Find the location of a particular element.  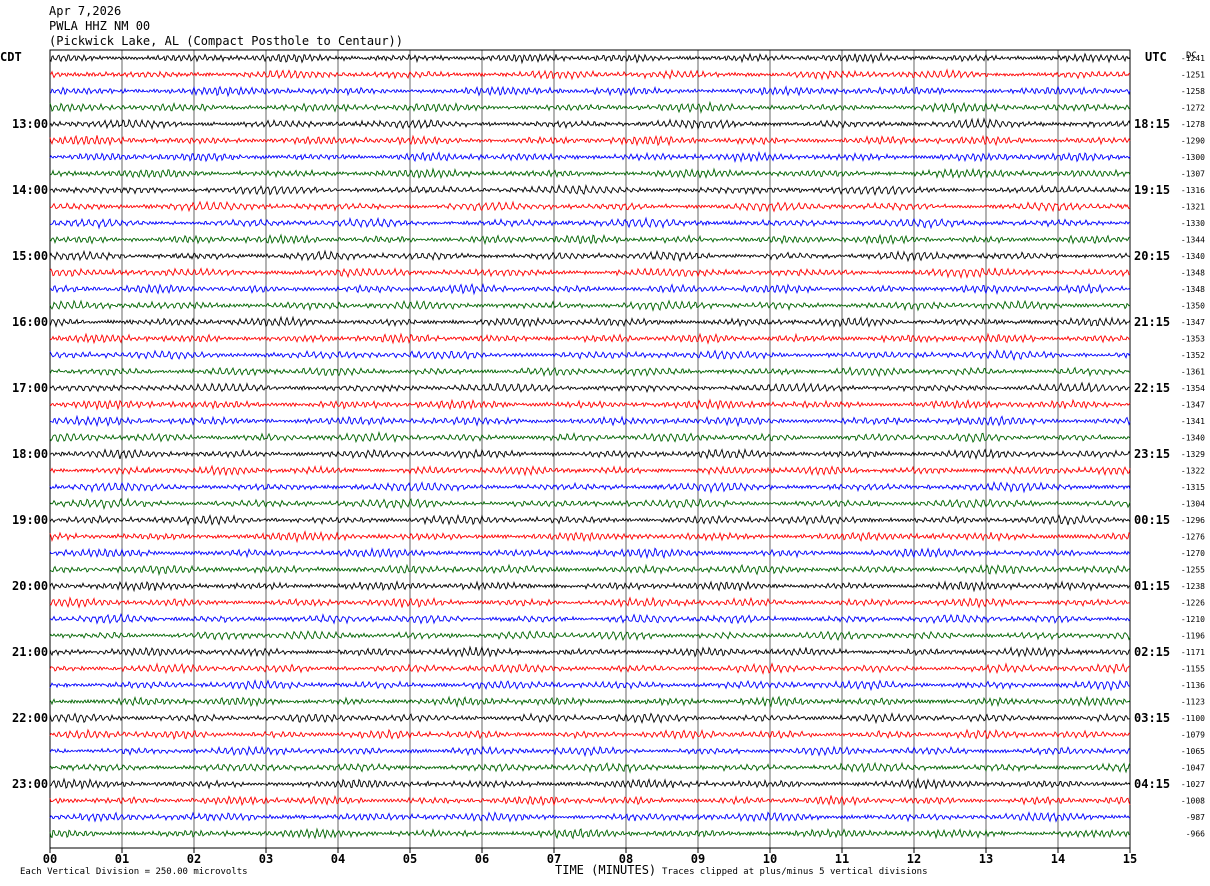

x-tick-label: 00 is located at coordinates (50, 859).